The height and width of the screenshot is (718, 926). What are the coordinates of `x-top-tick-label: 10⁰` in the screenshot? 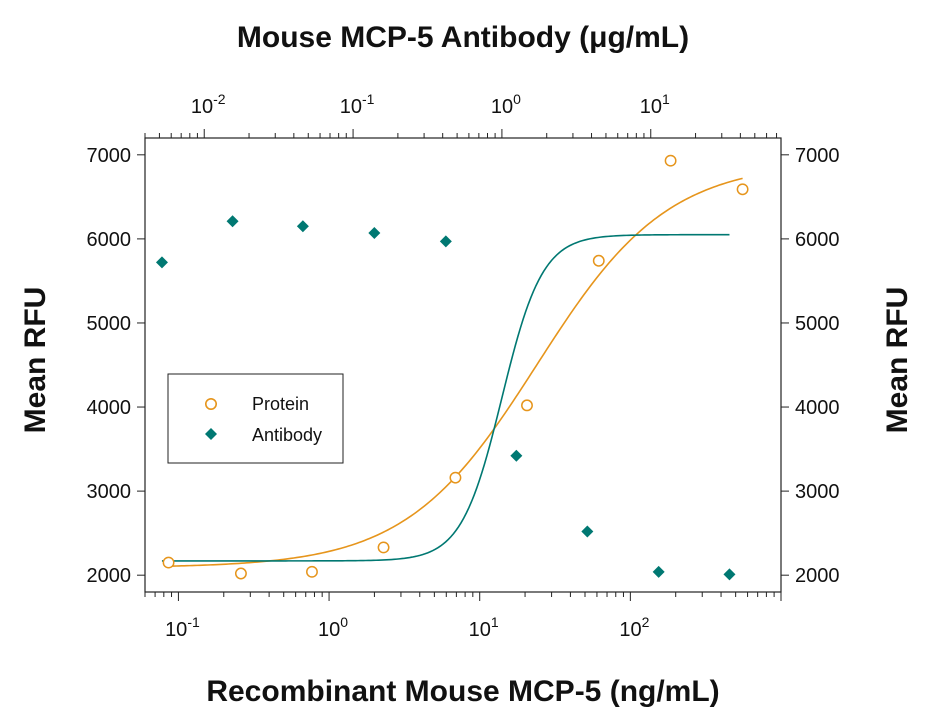 It's located at (506, 104).